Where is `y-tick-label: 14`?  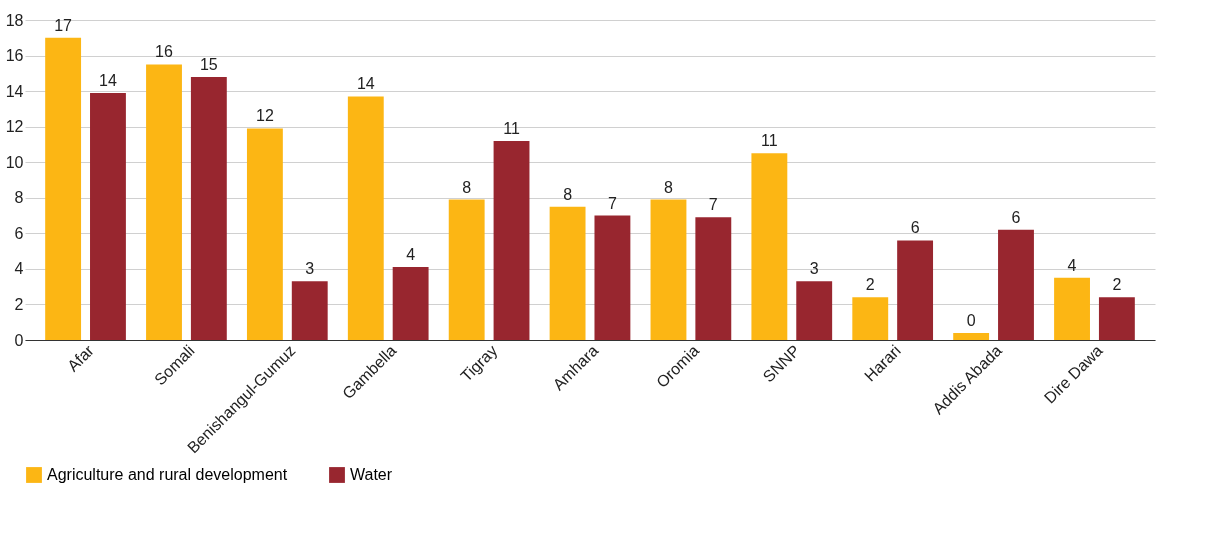 y-tick-label: 14 is located at coordinates (14, 91).